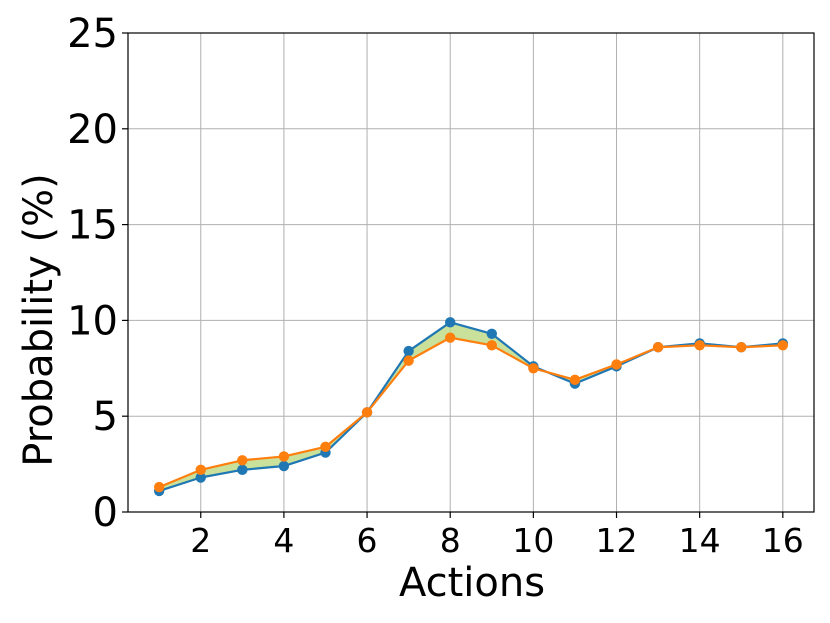  Describe the element at coordinates (472, 583) in the screenshot. I see `x-axis-label: Actions` at that location.